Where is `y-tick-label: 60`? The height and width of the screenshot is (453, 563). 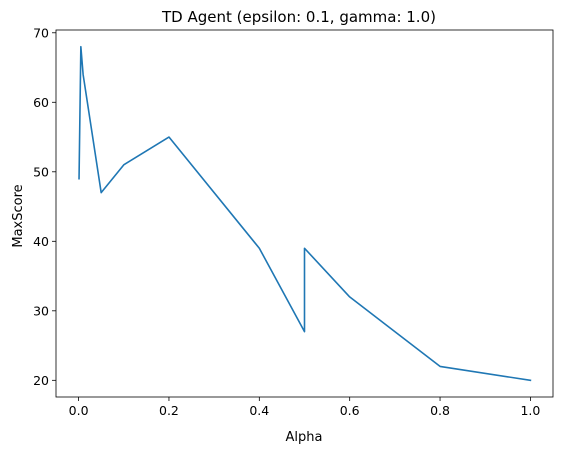 y-tick-label: 60 is located at coordinates (41, 102).